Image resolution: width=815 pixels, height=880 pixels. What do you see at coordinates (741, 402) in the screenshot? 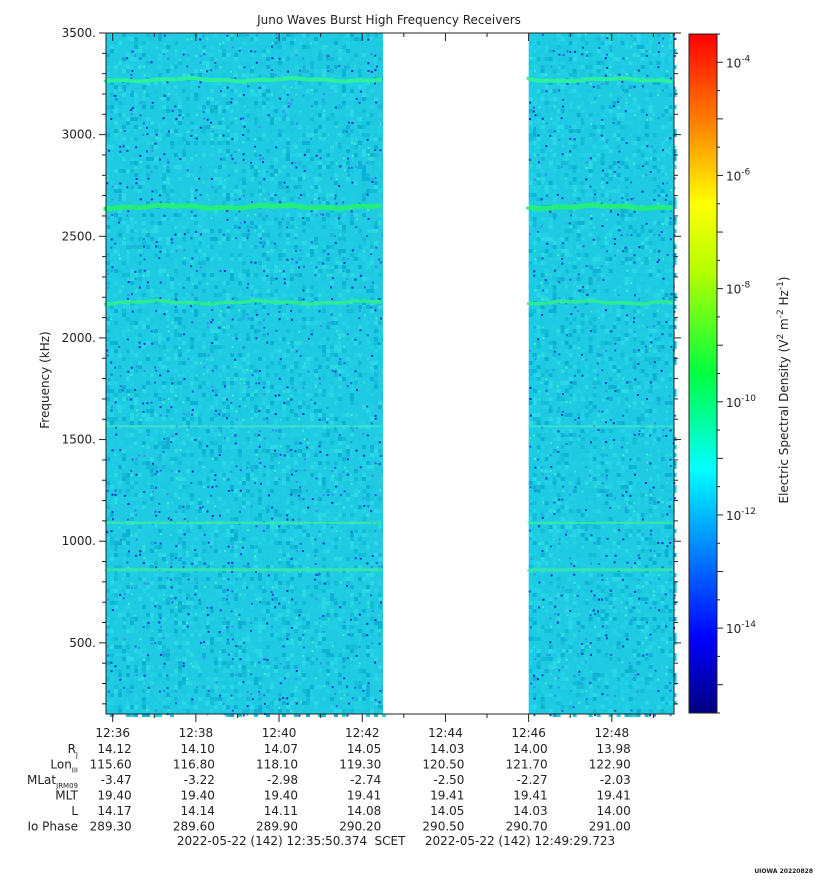
I see `colorbar-tick-label: 10⁻¹⁰` at bounding box center [741, 402].